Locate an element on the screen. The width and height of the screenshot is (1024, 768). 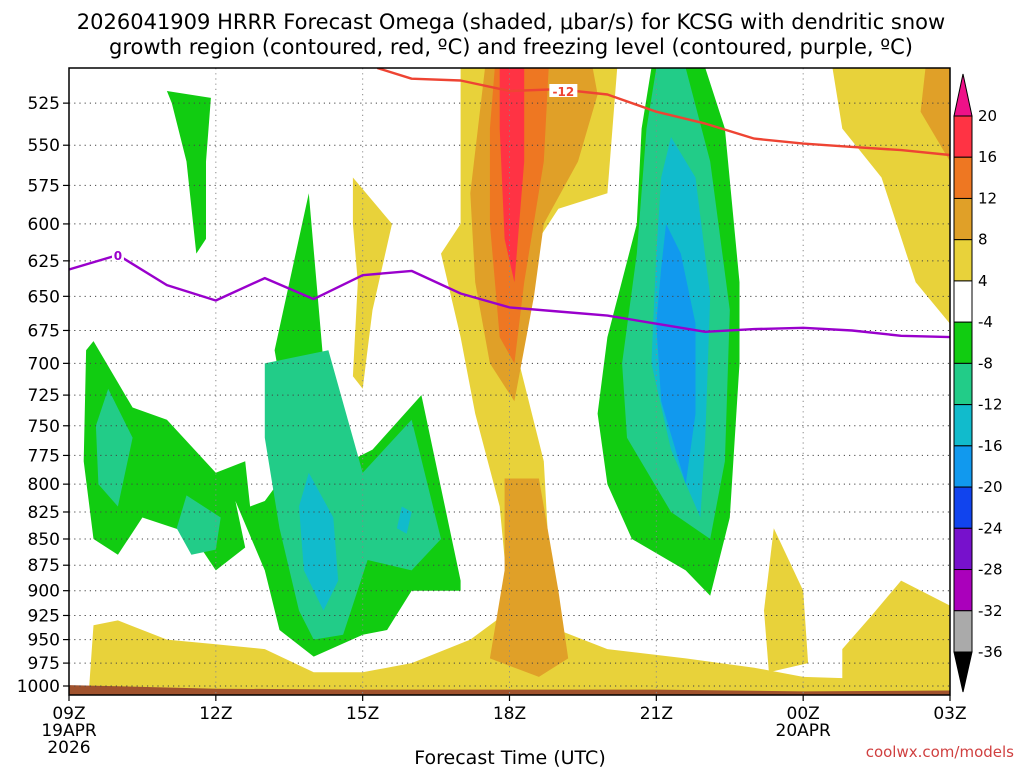
y-tick-label-725: 725 is located at coordinates (44, 396).